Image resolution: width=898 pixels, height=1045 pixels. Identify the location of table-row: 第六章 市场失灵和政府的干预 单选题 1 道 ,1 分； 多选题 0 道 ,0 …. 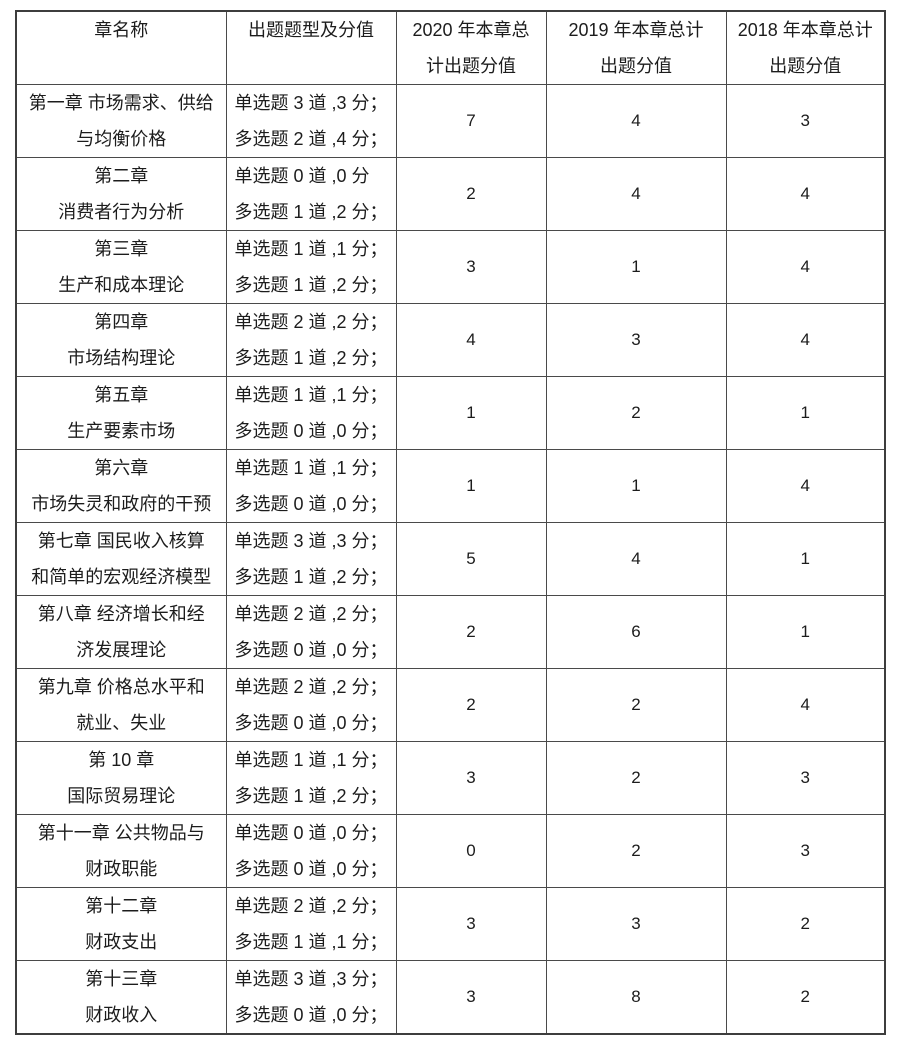
(450, 486).